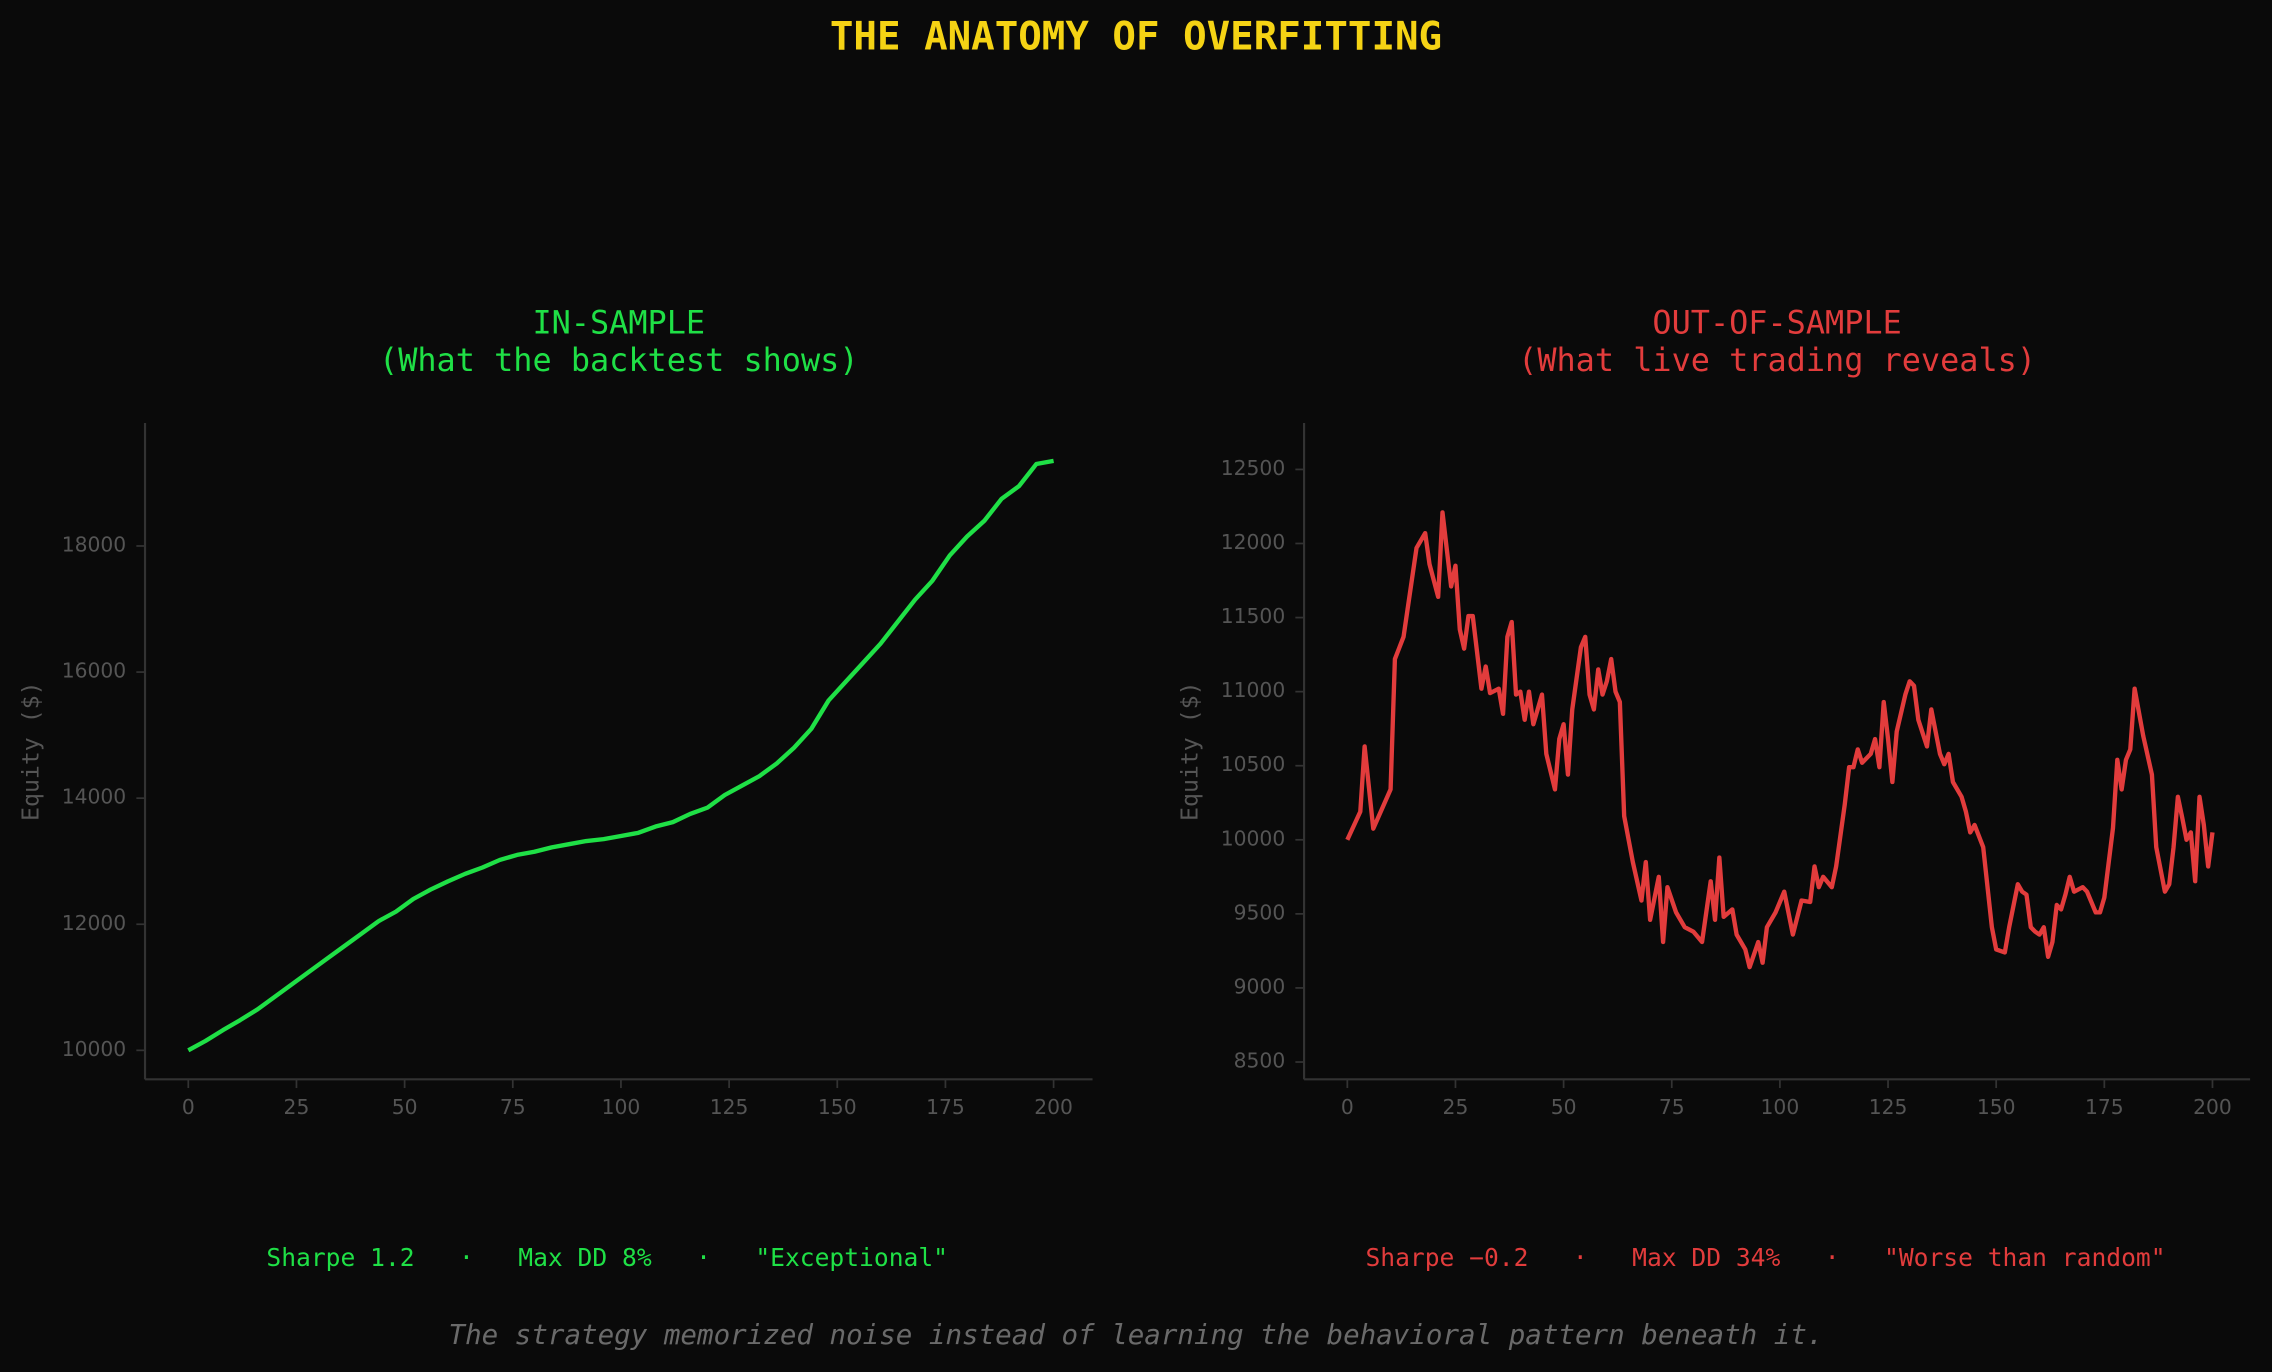 Image resolution: width=2272 pixels, height=1372 pixels. I want to click on y-tick-label: 11500, so click(1253, 616).